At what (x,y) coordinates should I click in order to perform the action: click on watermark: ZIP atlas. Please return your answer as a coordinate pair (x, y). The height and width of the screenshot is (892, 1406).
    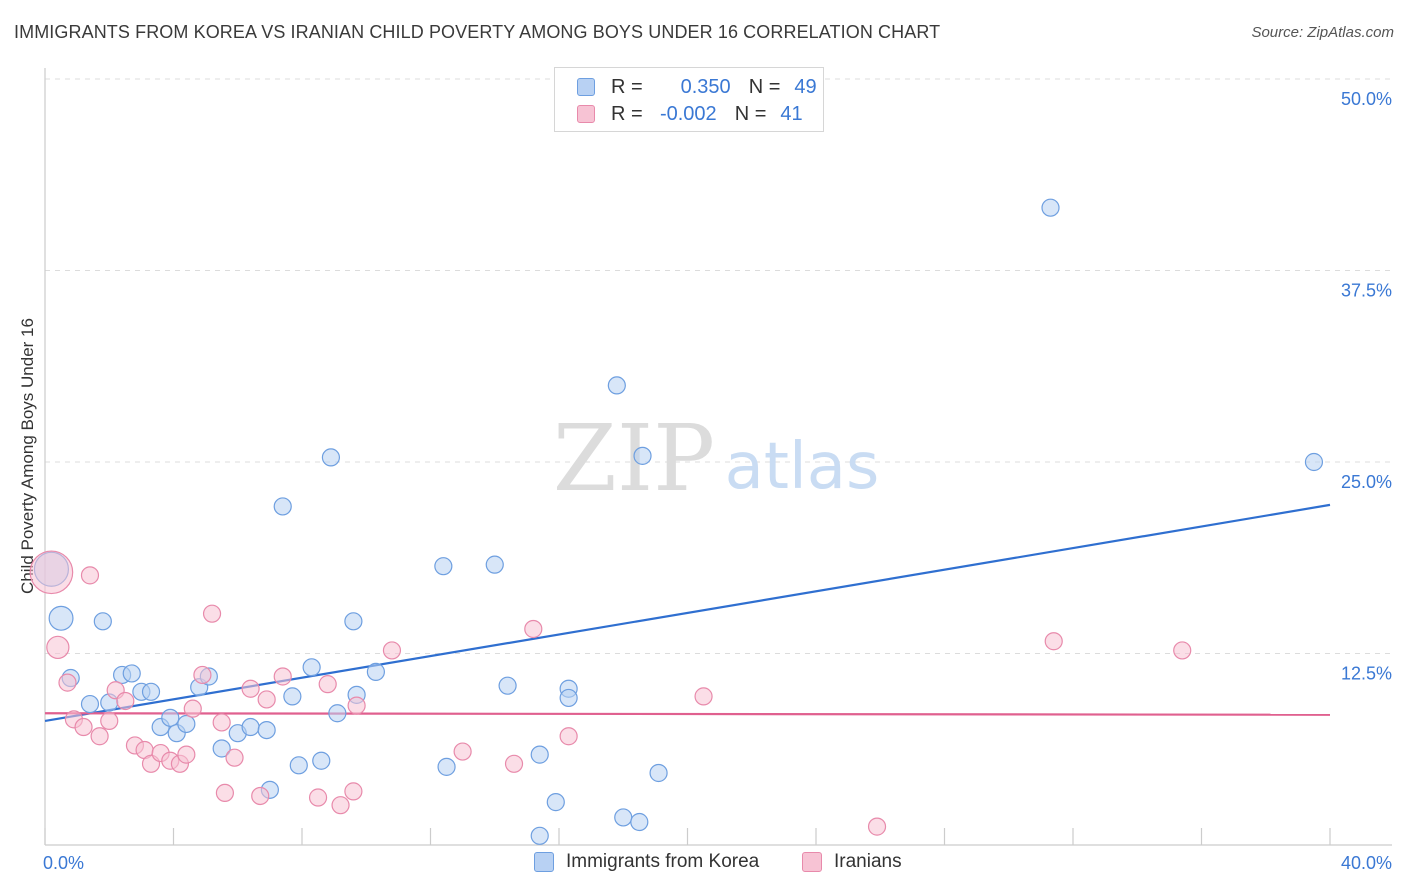
    Looking at the image, I should click on (716, 458).